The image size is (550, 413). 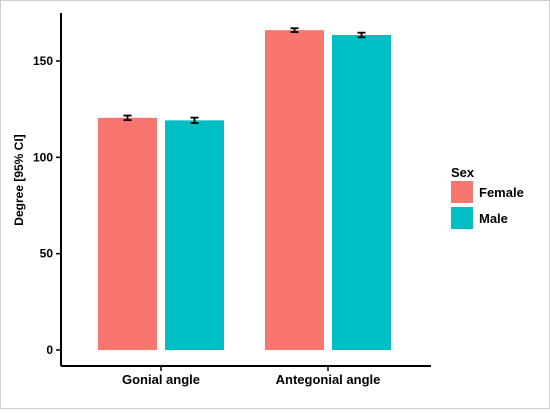 What do you see at coordinates (246, 376) in the screenshot?
I see `x-axis: Gonial angle Antegonial angle` at bounding box center [246, 376].